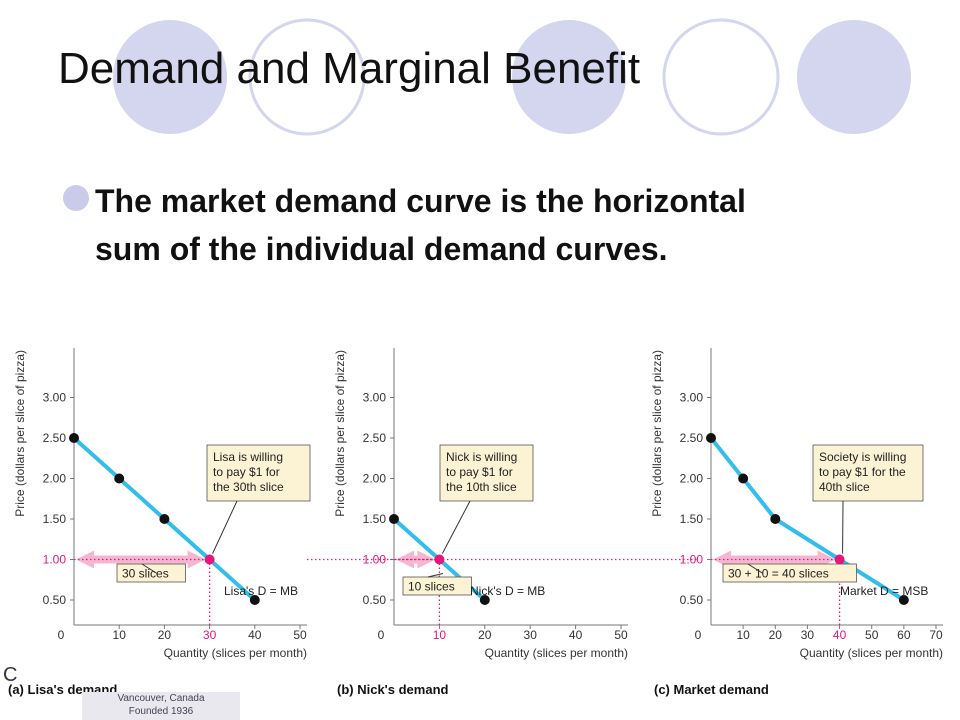  I want to click on callout-text: to pay $1 for the, so click(862, 472).